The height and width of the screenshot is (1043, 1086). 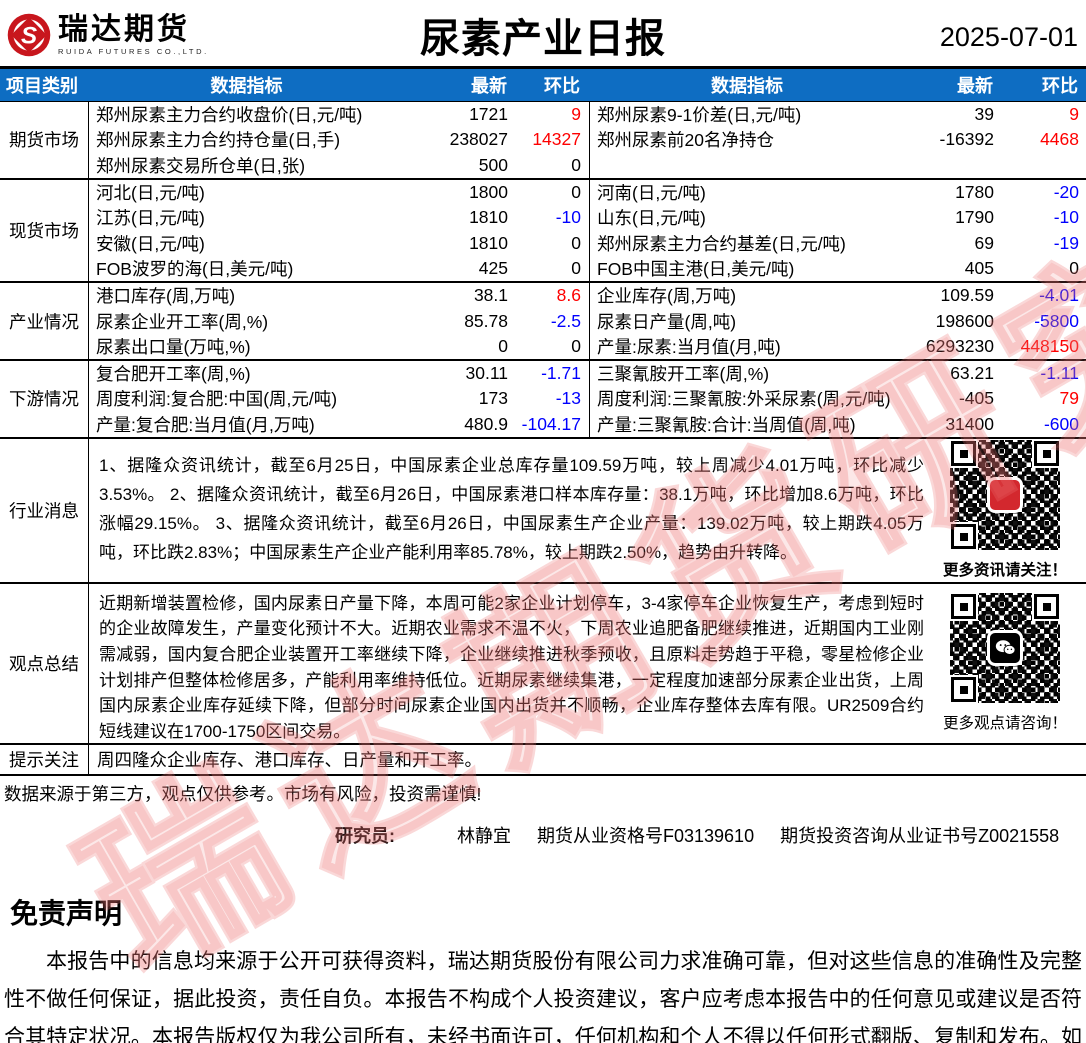 What do you see at coordinates (543, 39) in the screenshot?
I see `page-title: 尿素产业日报` at bounding box center [543, 39].